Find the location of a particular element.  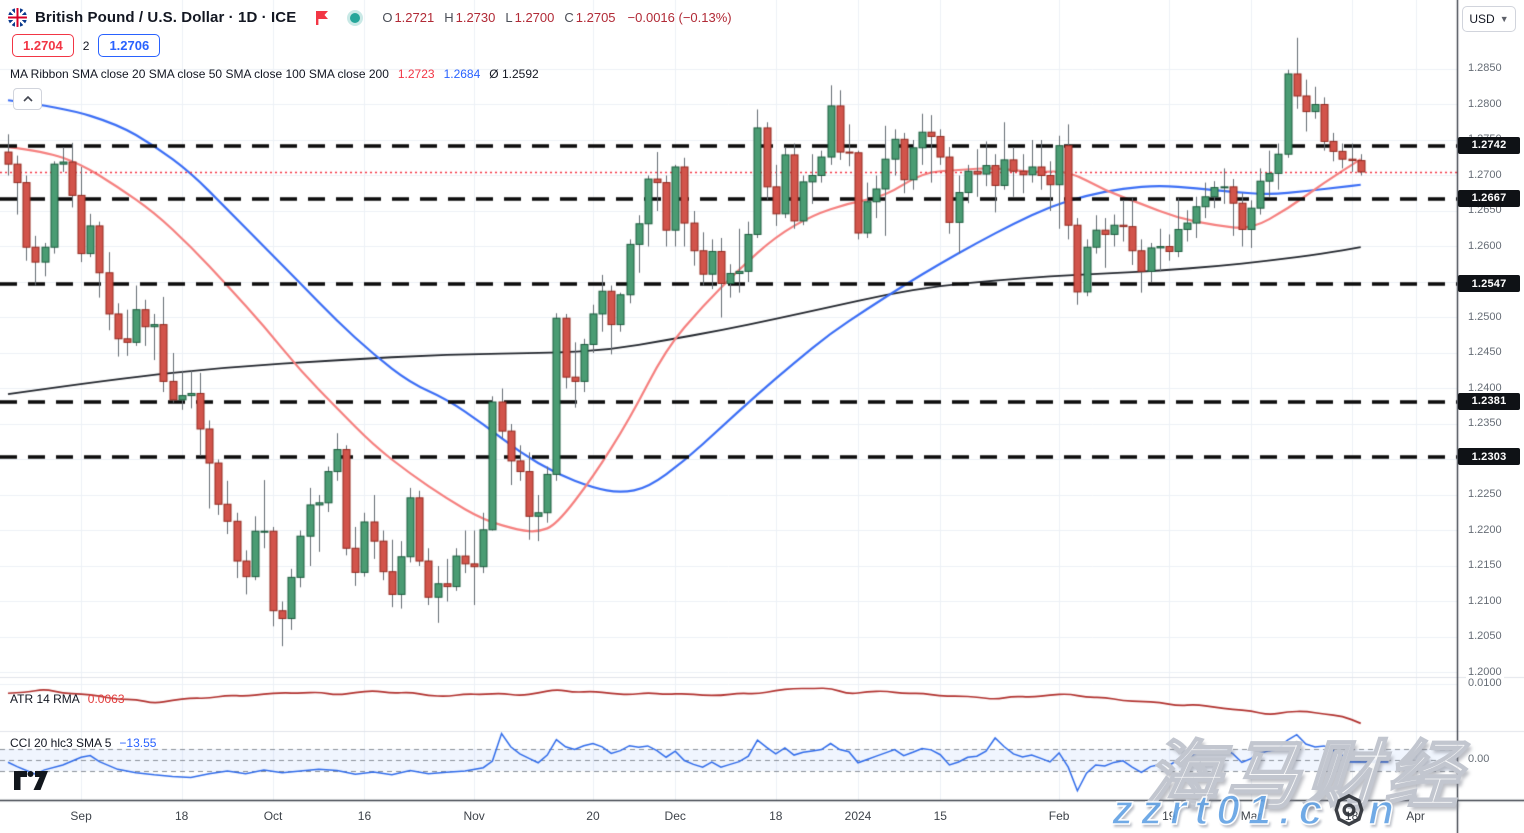

price-level-badge: 1.2667 is located at coordinates (1489, 198).